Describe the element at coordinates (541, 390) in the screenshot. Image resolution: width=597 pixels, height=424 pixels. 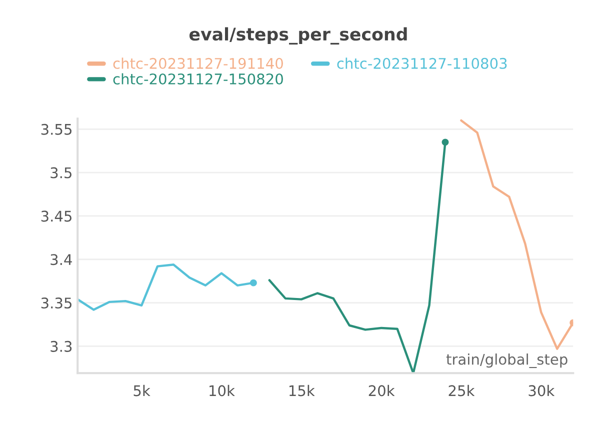
I see `x-tick-label: 30k` at that location.